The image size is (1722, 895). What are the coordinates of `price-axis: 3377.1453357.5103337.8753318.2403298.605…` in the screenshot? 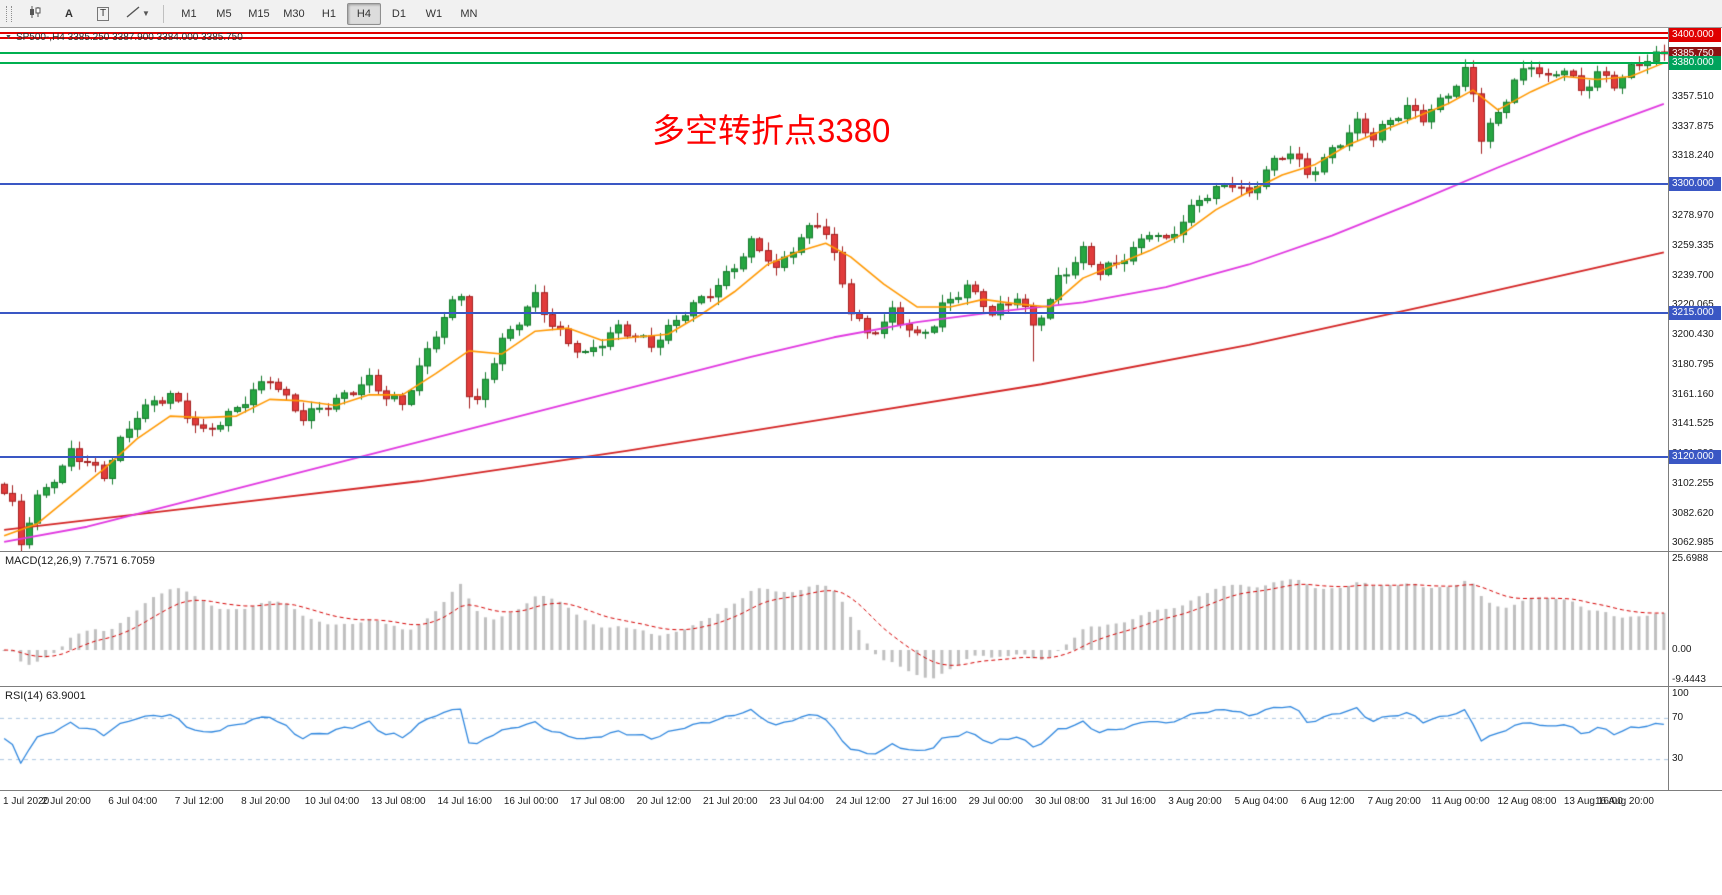 It's located at (1694, 289).